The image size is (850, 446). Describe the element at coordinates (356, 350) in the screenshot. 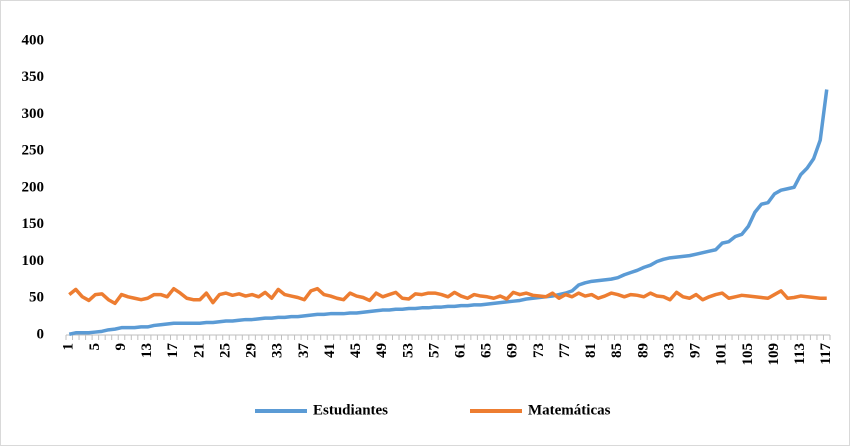

I see `x-tick-label: 45` at that location.